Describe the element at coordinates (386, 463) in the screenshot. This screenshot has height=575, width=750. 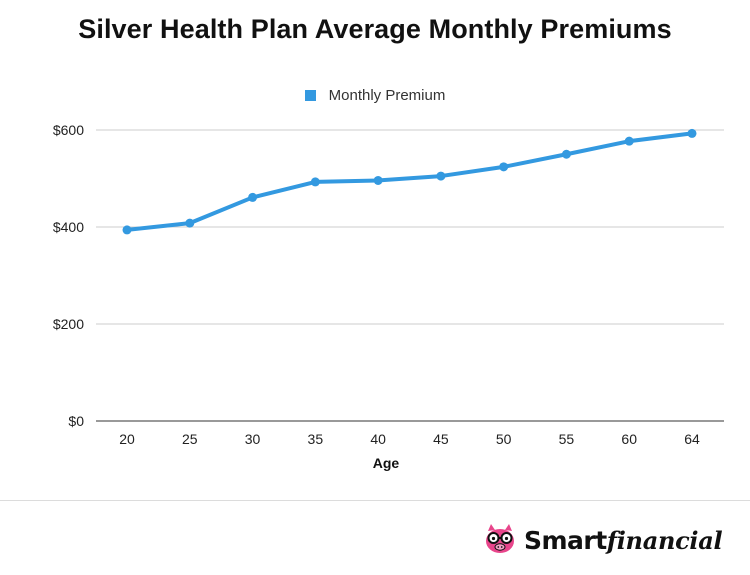
I see `x-axis-label: Age` at that location.